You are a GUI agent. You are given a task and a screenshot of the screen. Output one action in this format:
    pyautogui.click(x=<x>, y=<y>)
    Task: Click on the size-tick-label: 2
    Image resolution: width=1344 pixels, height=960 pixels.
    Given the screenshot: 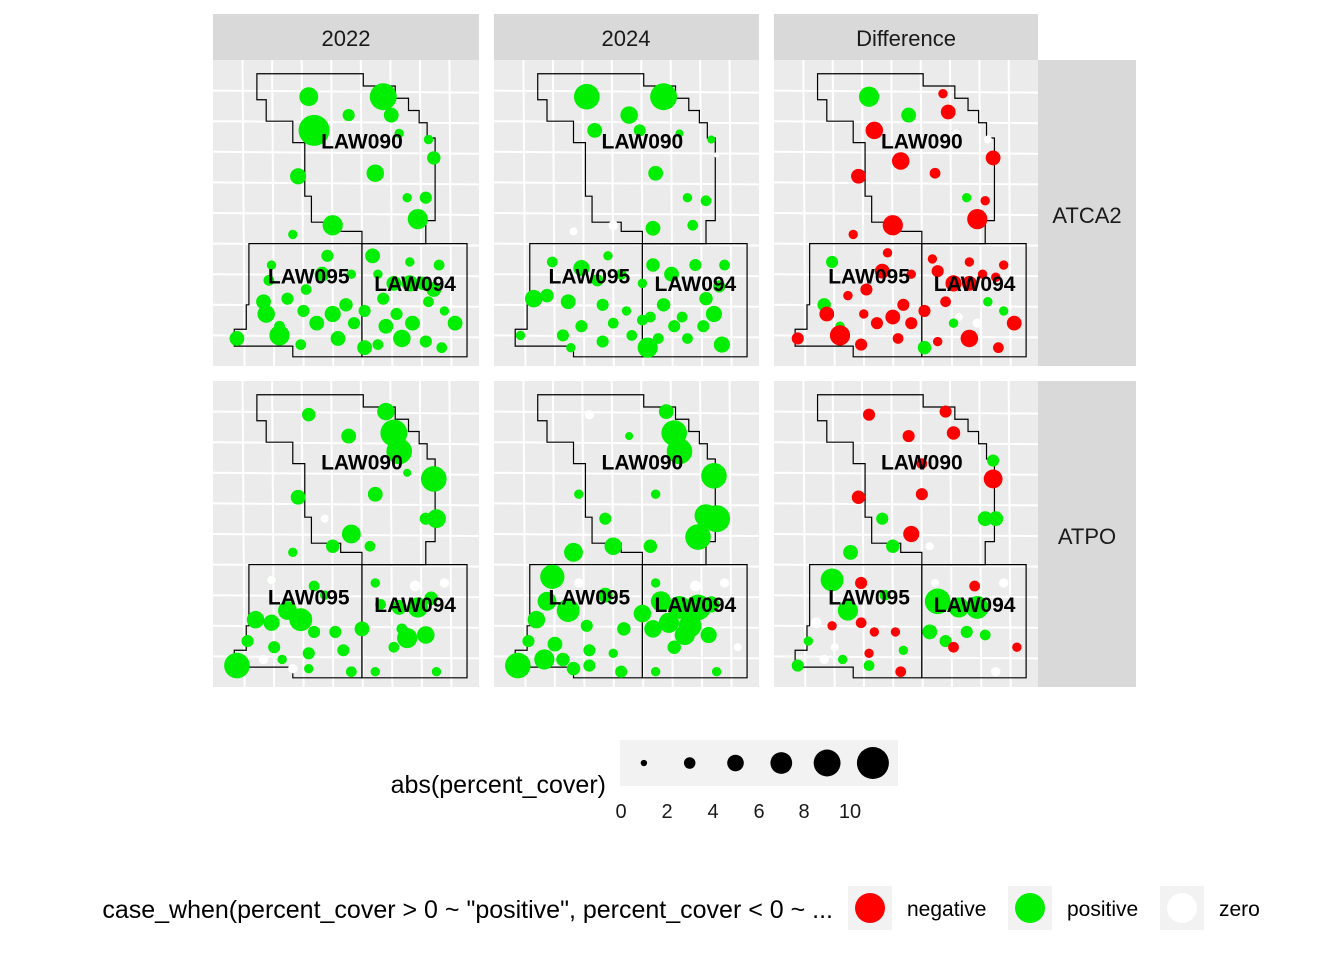 What is the action you would take?
    pyautogui.click(x=666, y=812)
    